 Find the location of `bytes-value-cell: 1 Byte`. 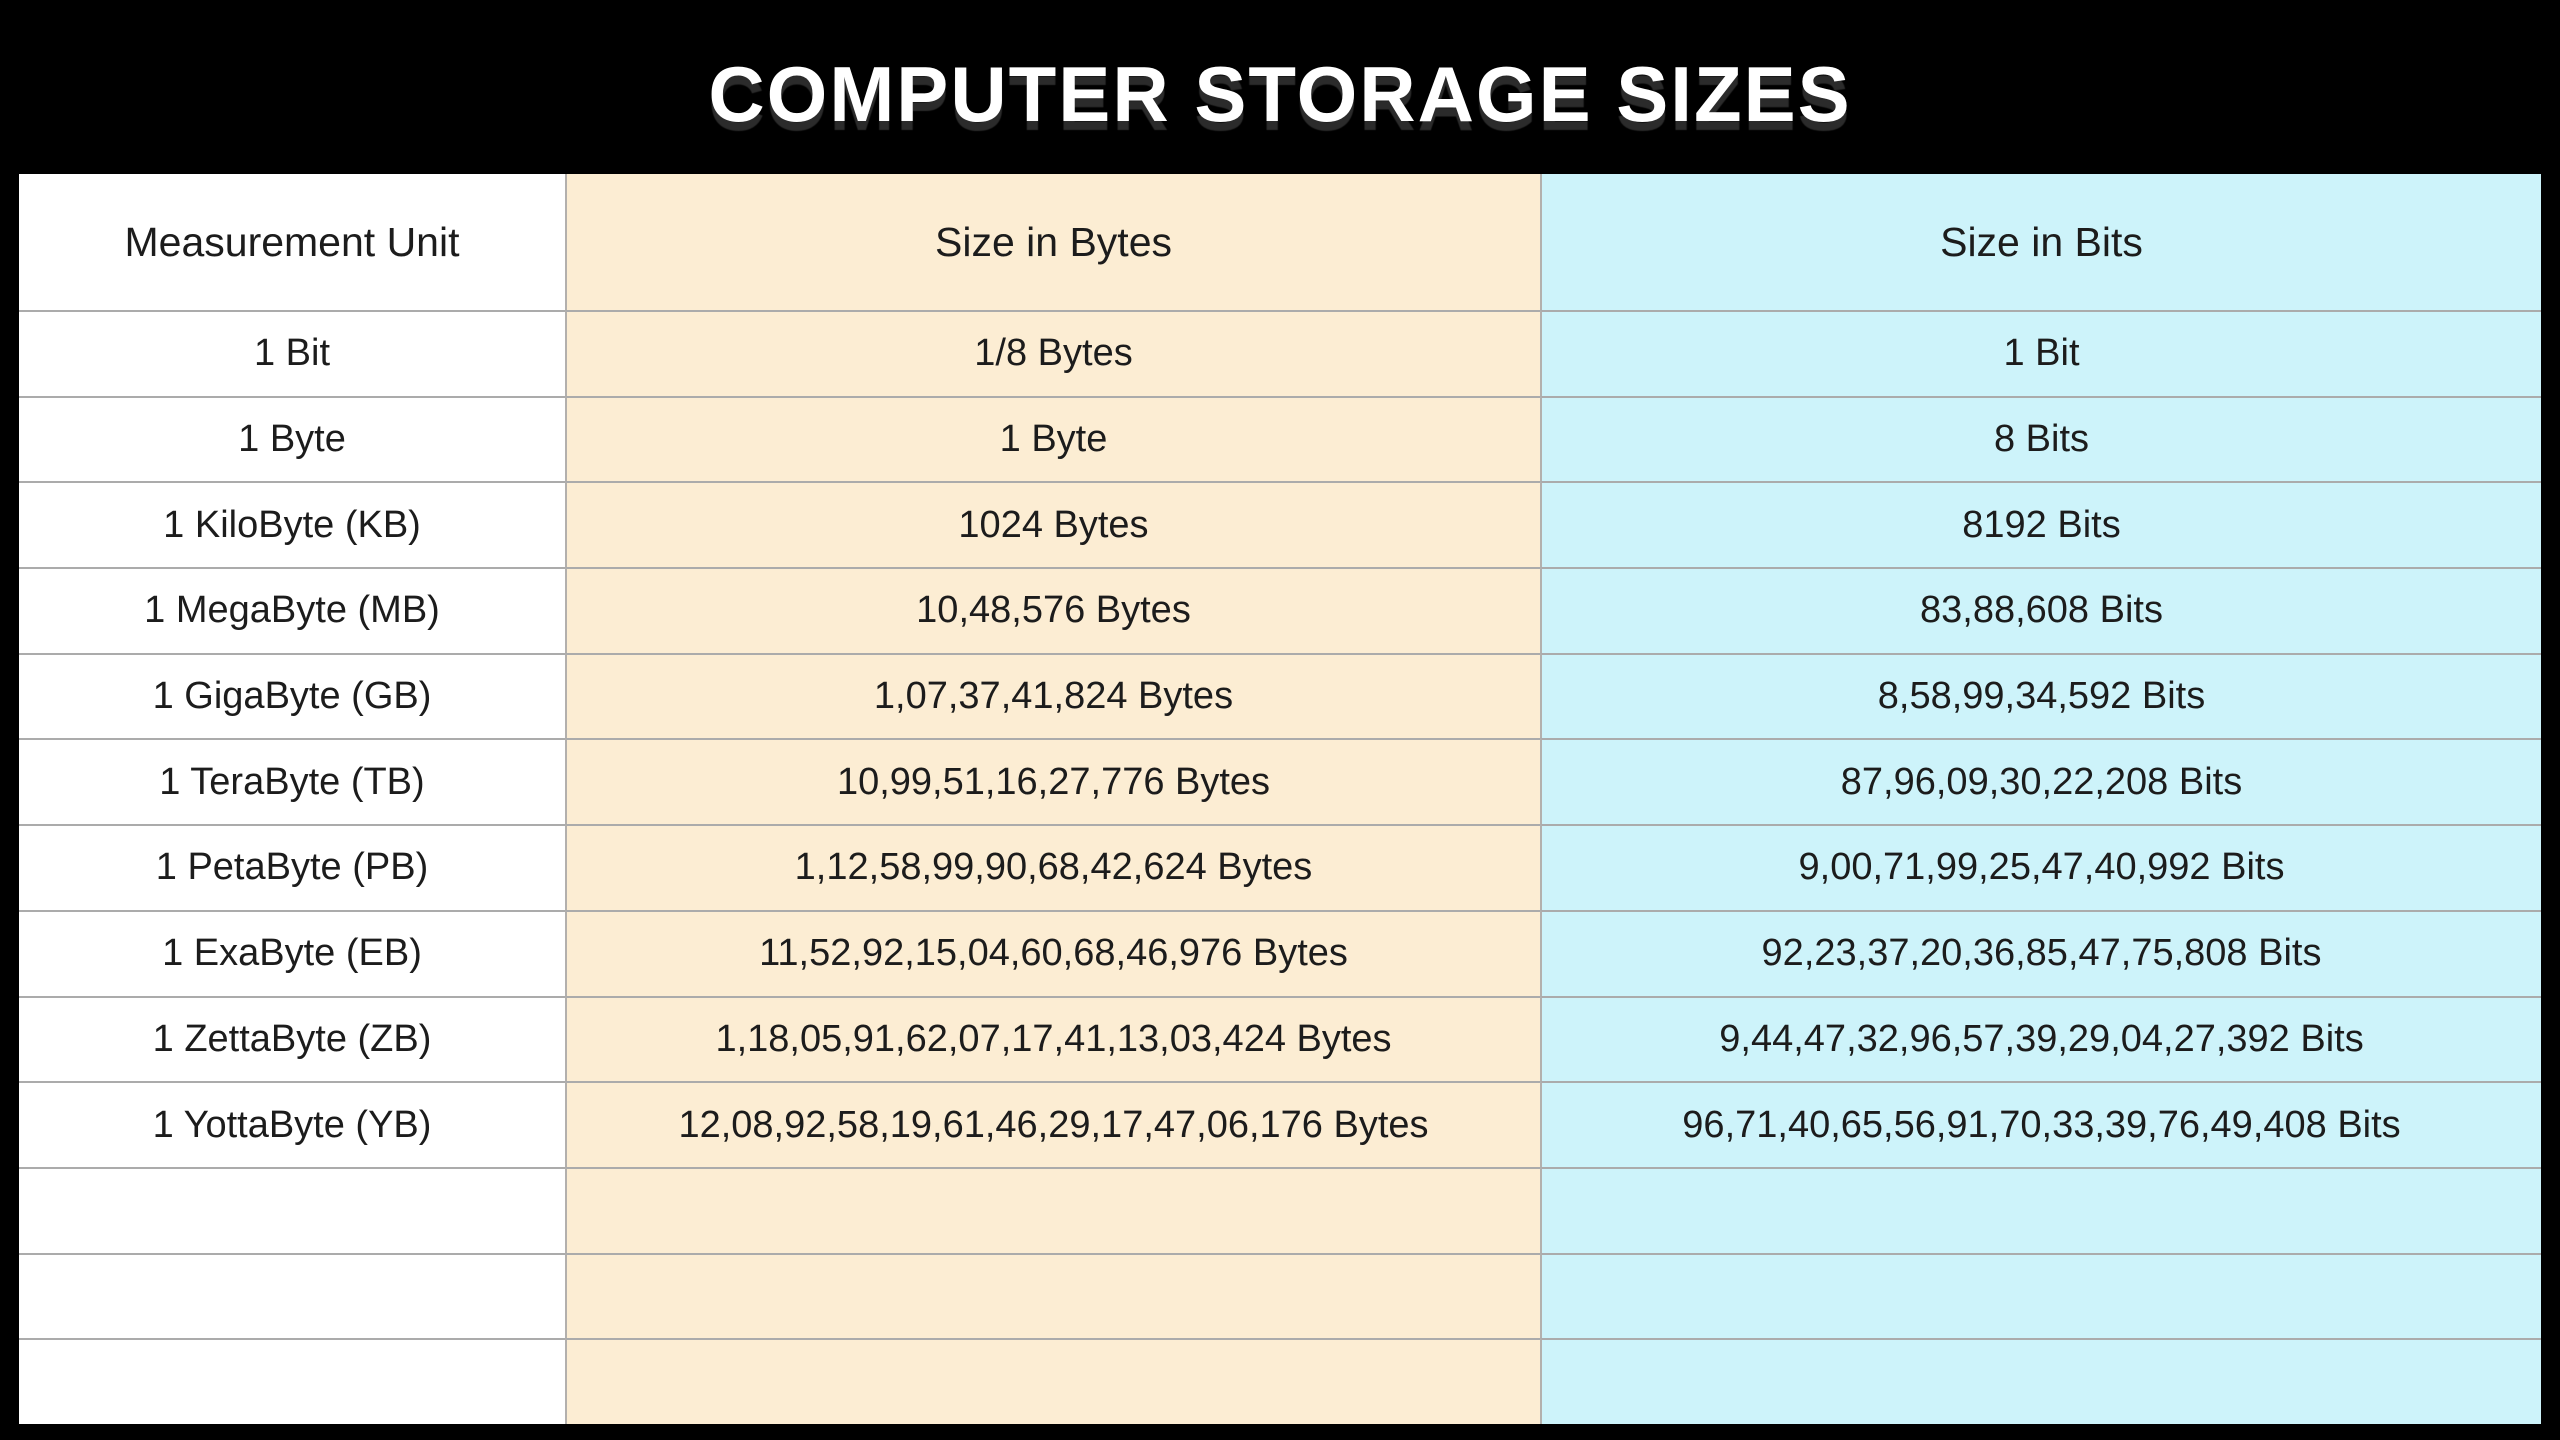

bytes-value-cell: 1 Byte is located at coordinates (1052, 438).